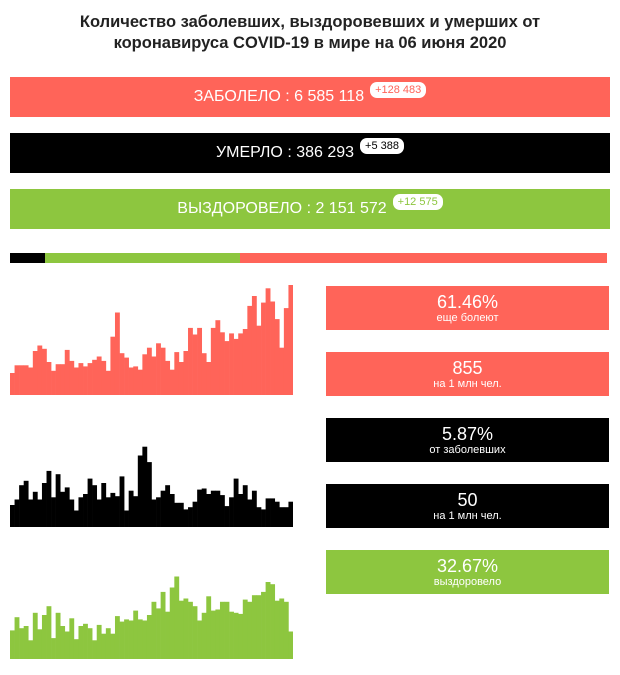  Describe the element at coordinates (310, 153) in the screenshot. I see `deaths-bar: УМЕРЛО : 386 293 +5 388` at that location.